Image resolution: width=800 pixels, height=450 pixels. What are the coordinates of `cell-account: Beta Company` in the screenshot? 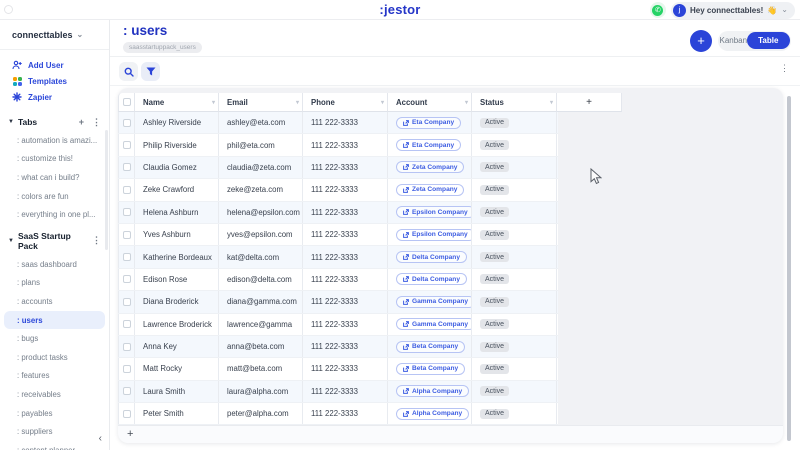 It's located at (430, 346).